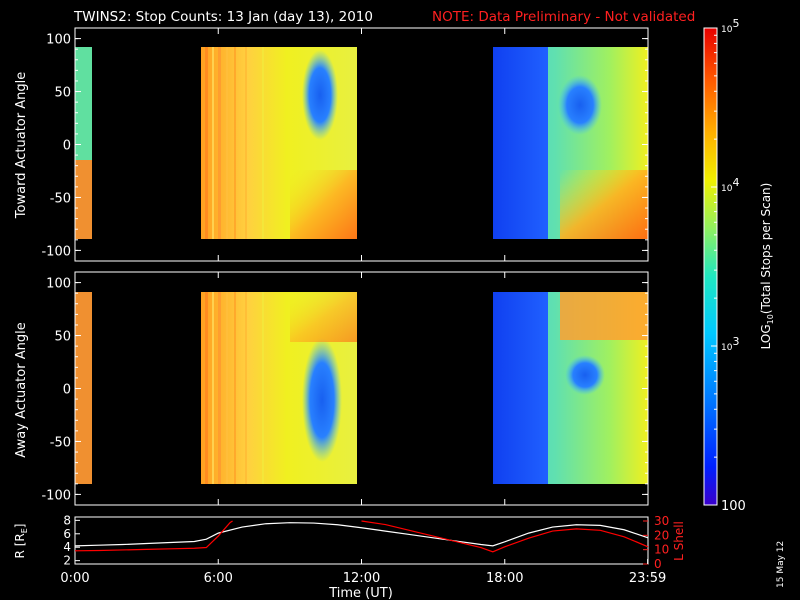 The image size is (800, 600). Describe the element at coordinates (83, 388) in the screenshot. I see `away-left-sliver` at that location.